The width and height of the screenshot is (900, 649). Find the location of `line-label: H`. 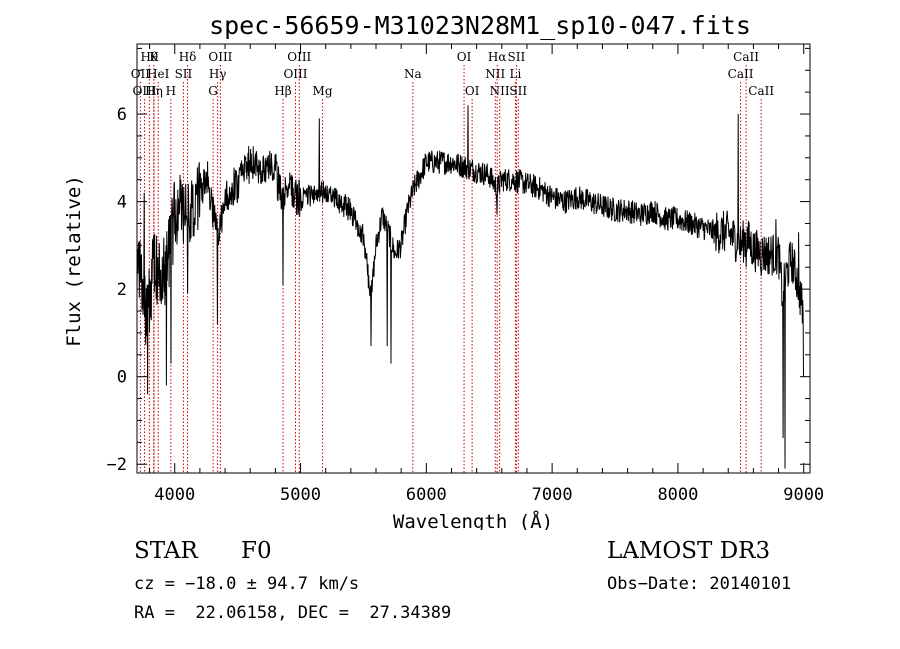

line-label: H is located at coordinates (171, 91).